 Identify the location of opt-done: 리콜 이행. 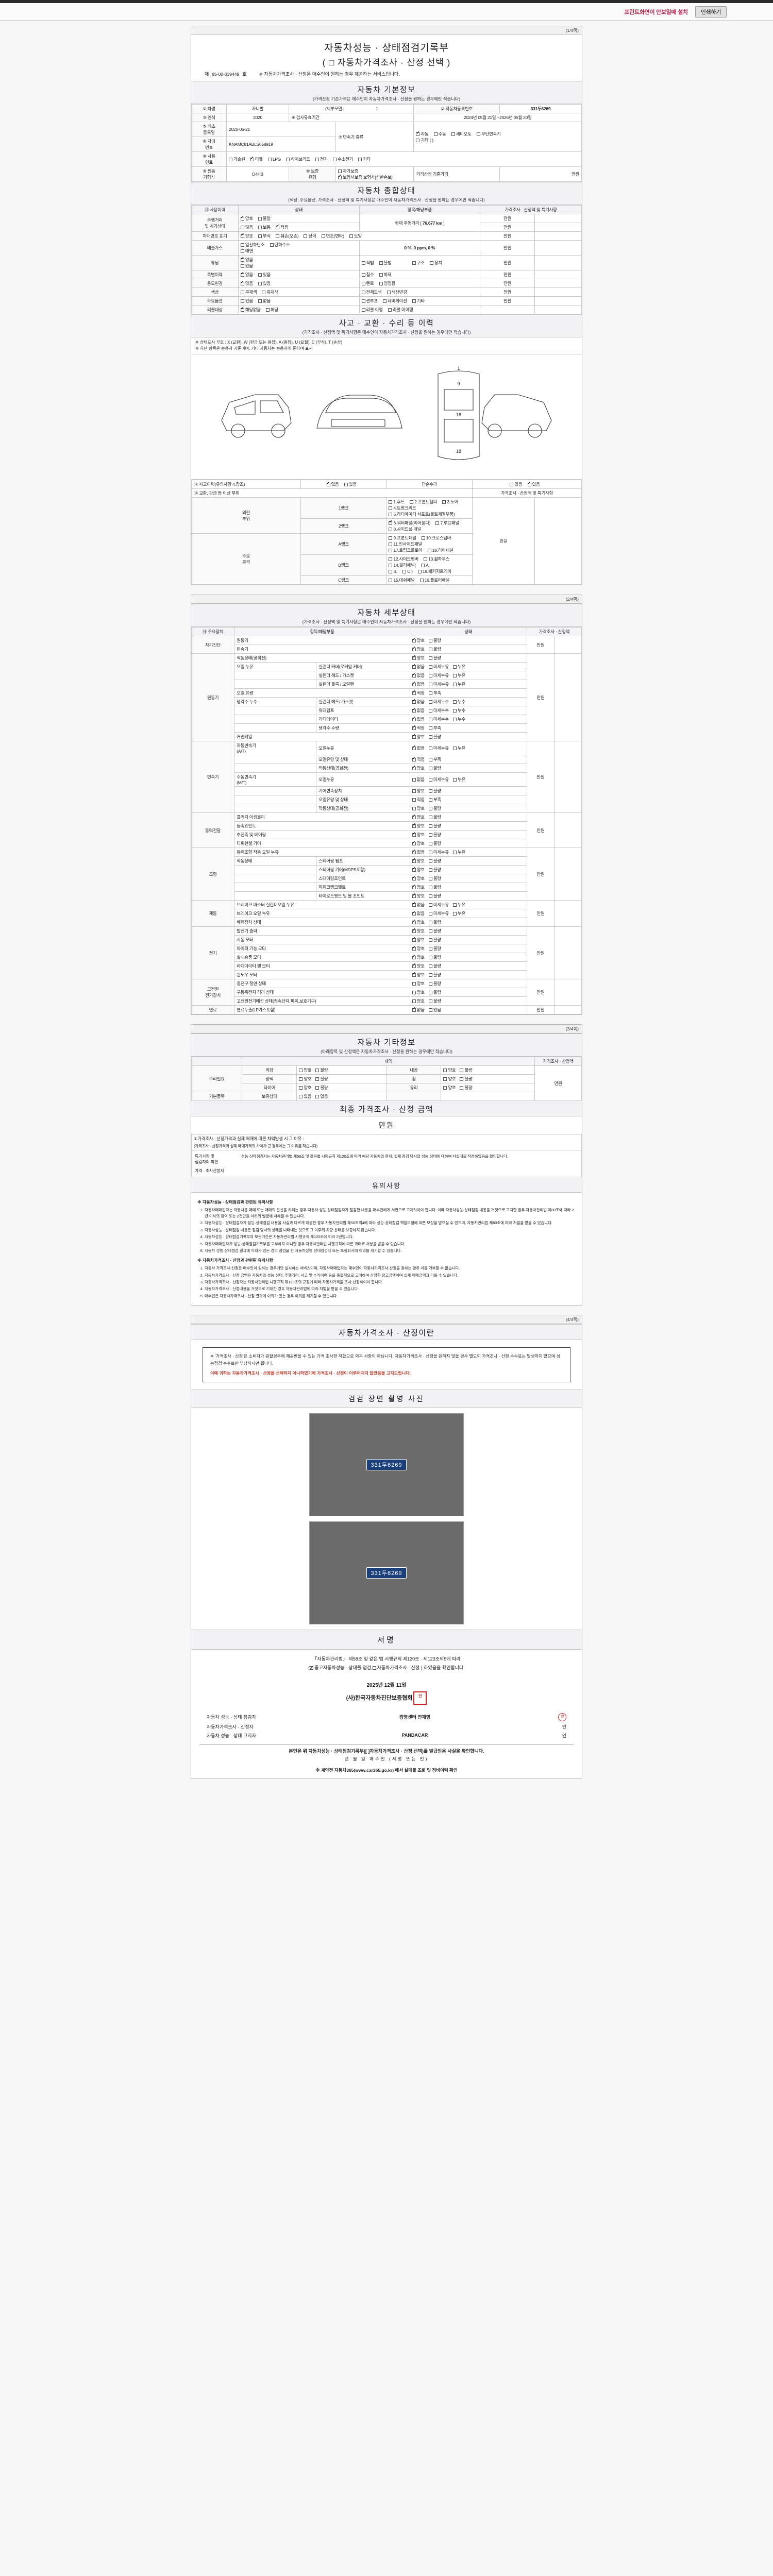
(372, 310).